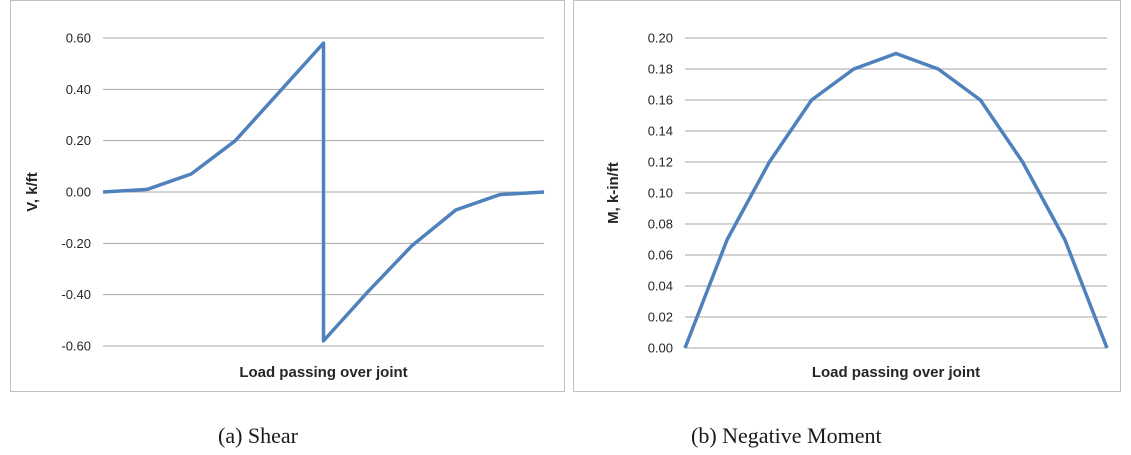  Describe the element at coordinates (613, 193) in the screenshot. I see `moment-y-axis-title: M, k-in/ft` at that location.